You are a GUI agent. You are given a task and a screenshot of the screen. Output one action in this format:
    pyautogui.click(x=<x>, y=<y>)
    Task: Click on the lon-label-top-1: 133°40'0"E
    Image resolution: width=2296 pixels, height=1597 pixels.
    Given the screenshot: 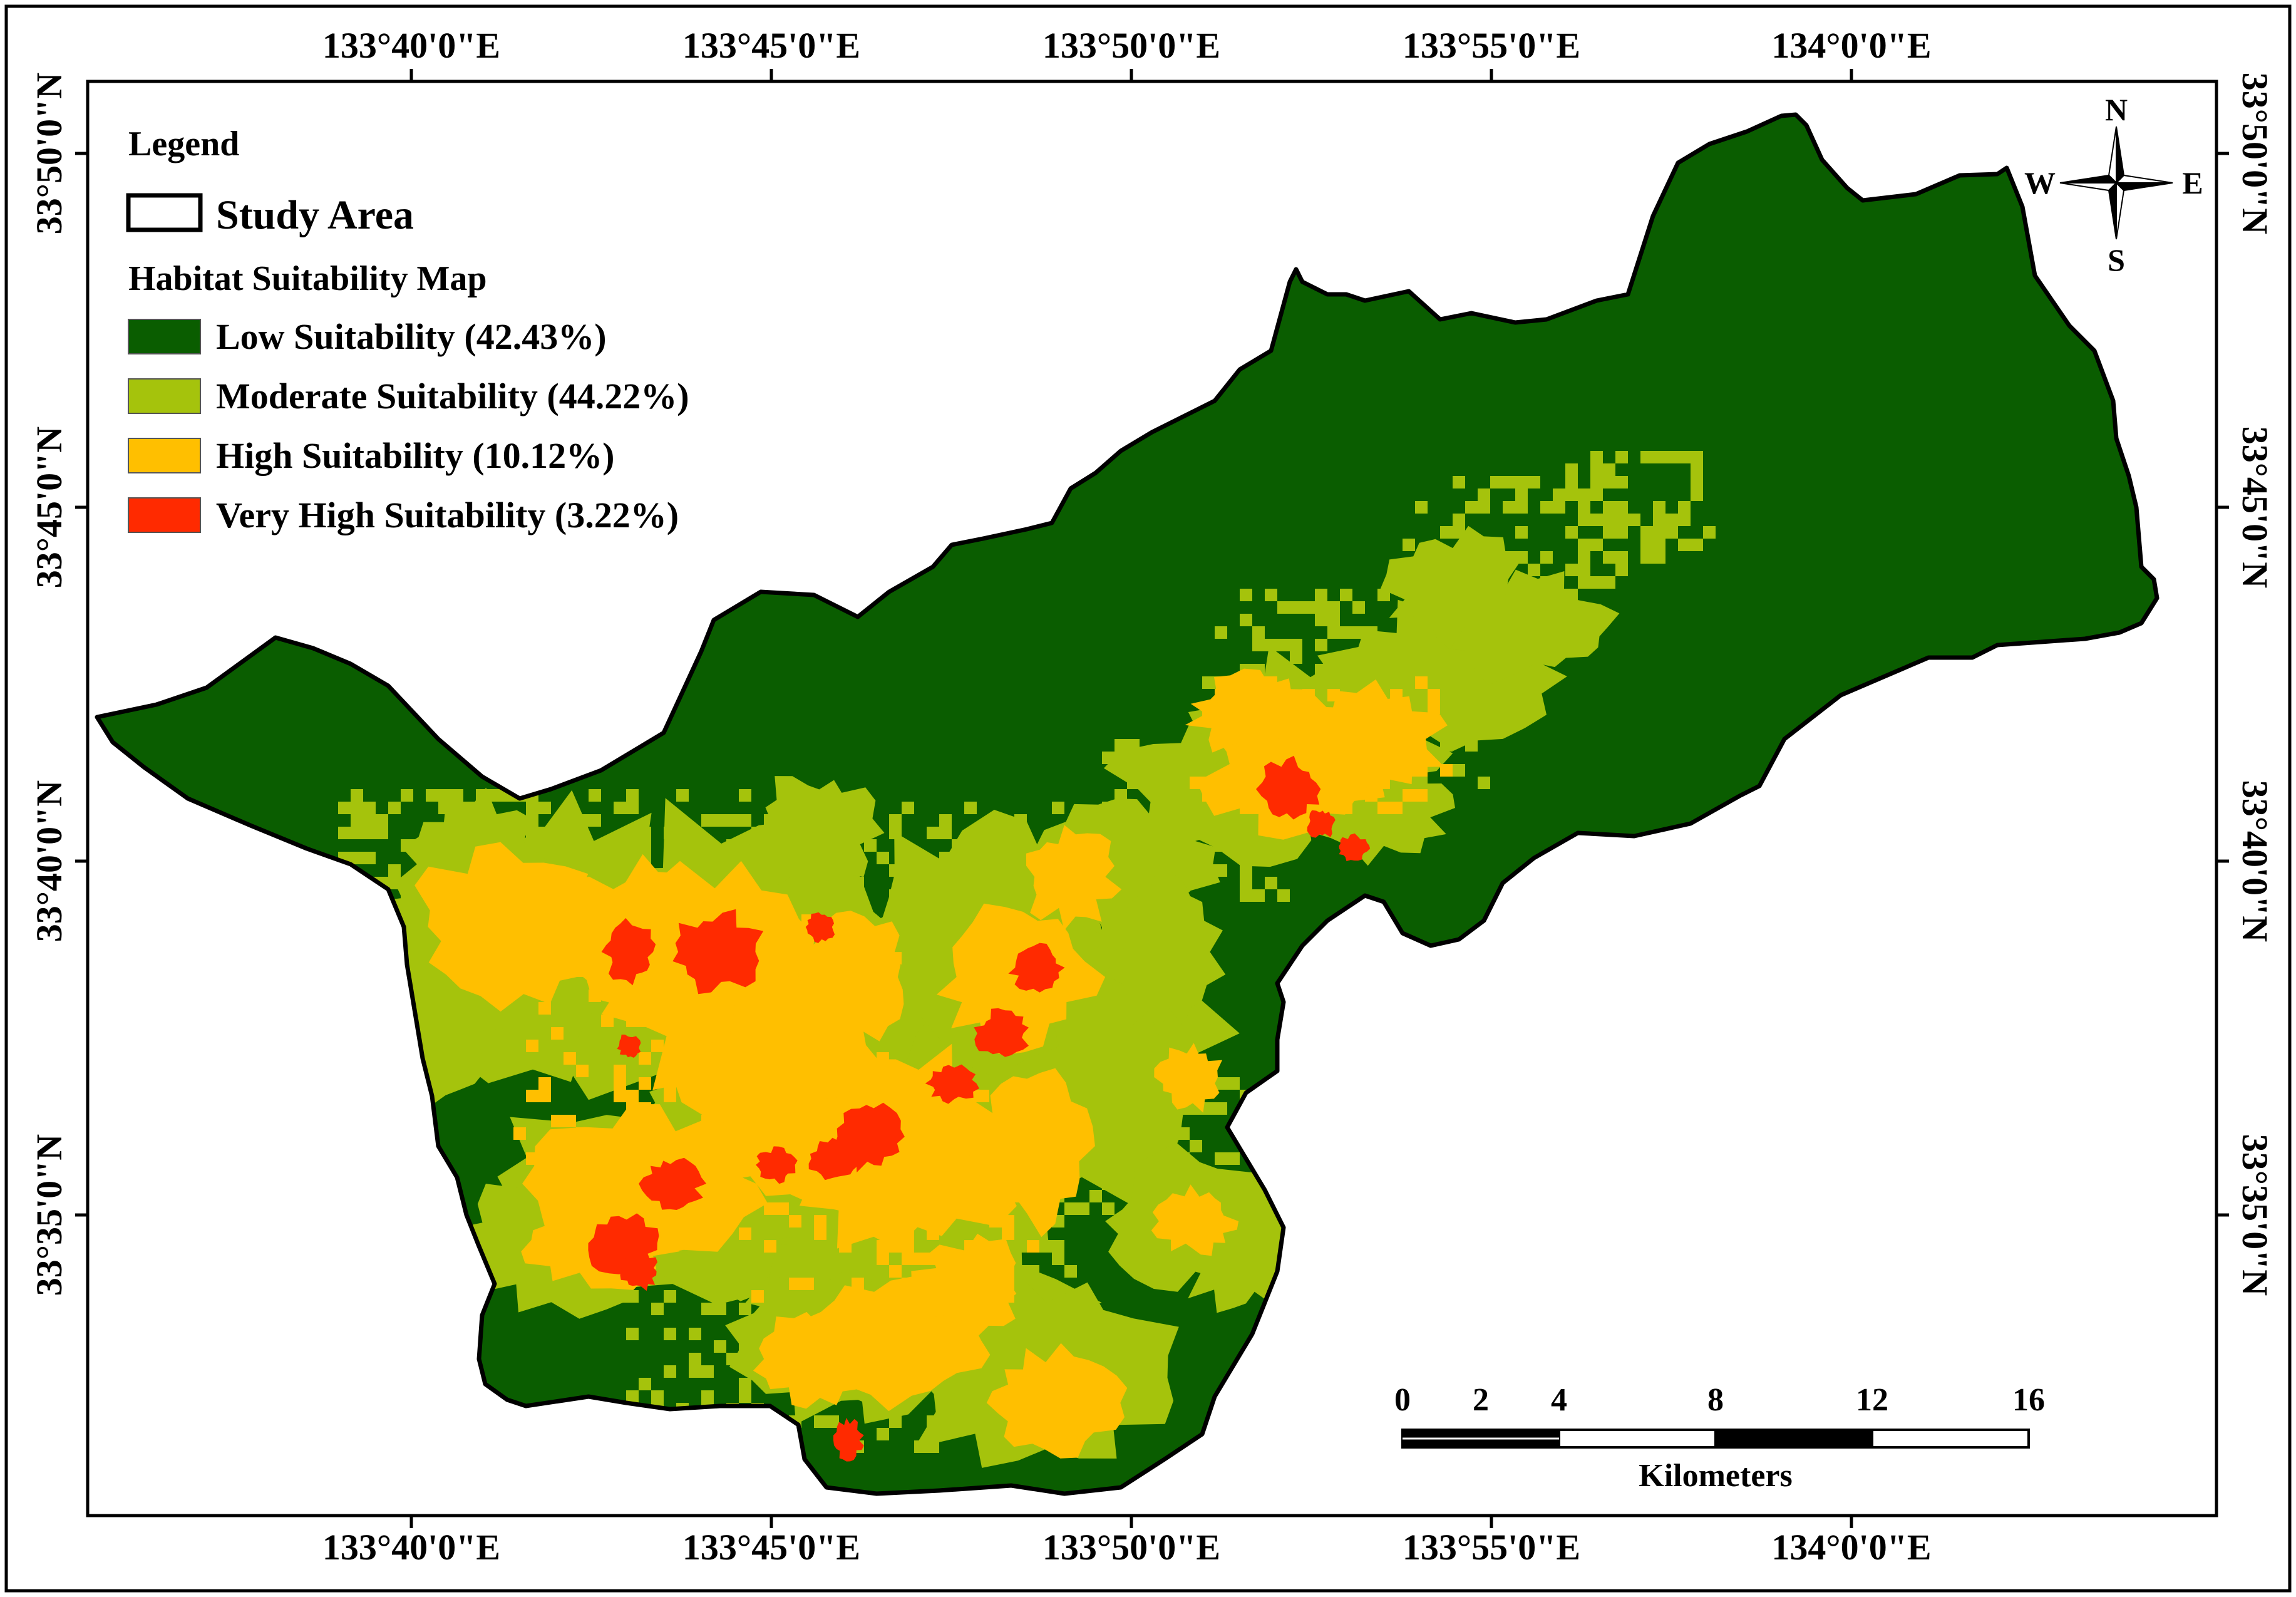 What is the action you would take?
    pyautogui.click(x=411, y=45)
    